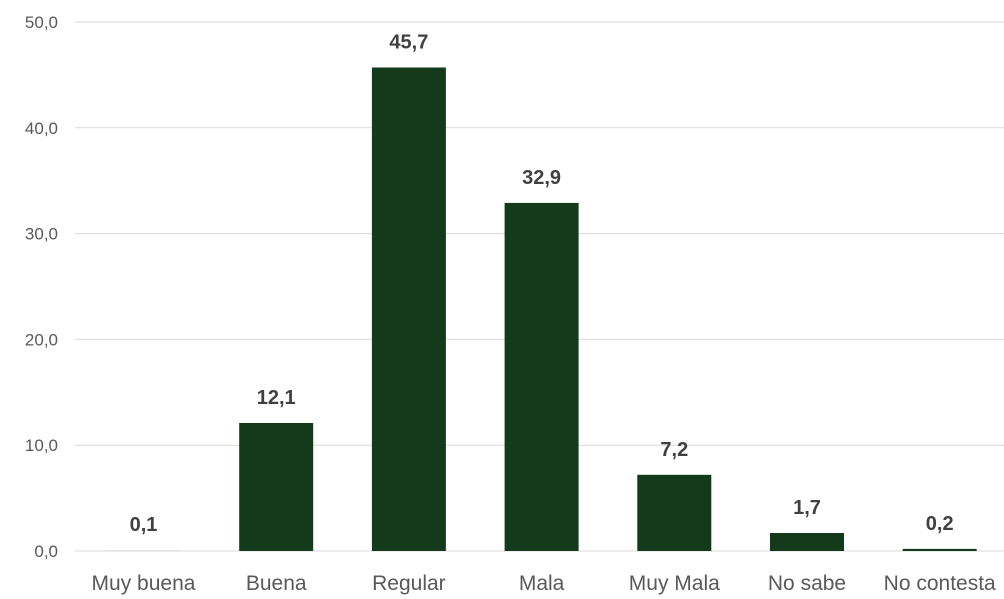 This screenshot has height=599, width=1004. I want to click on y-tick-label: 10,0, so click(41, 445).